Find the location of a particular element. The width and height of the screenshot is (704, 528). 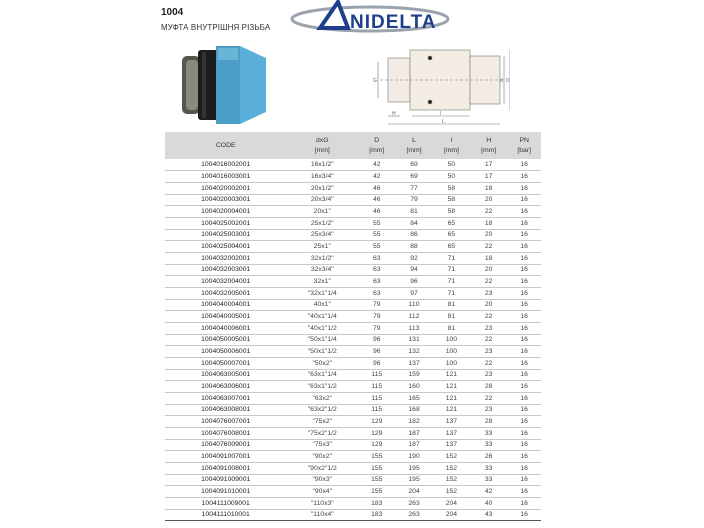

table-row: 1004016002001 16x1/2" 42 69 50 17 16 is located at coordinates (353, 165).